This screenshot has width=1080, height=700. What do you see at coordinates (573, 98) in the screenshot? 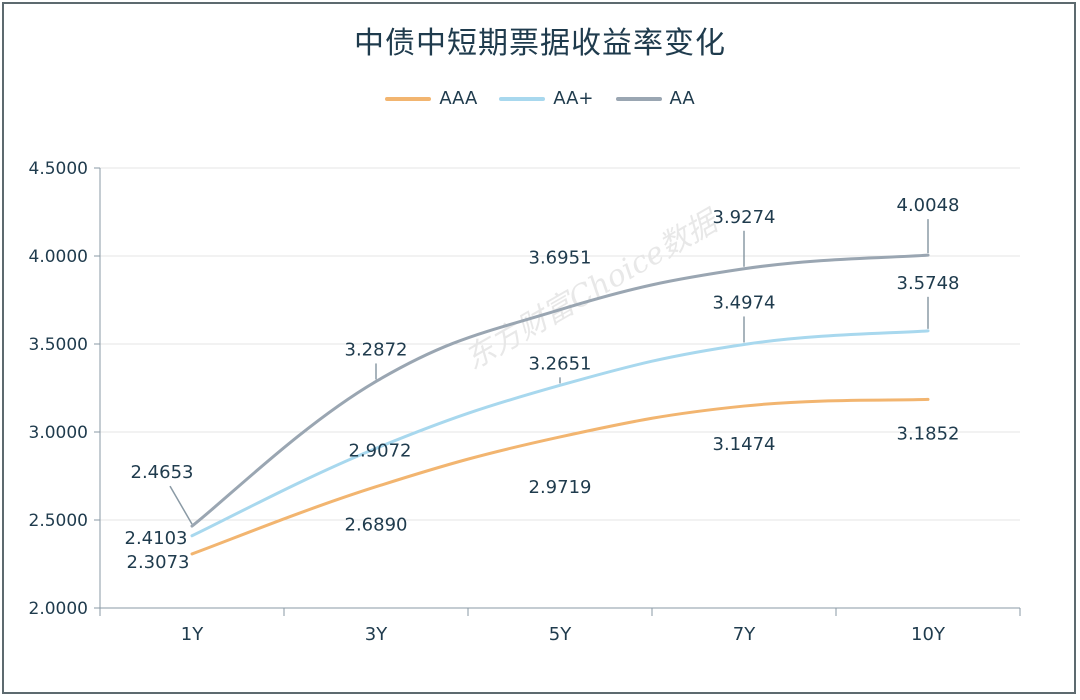
I see `legend-label-aa-plus: AA+` at bounding box center [573, 98].